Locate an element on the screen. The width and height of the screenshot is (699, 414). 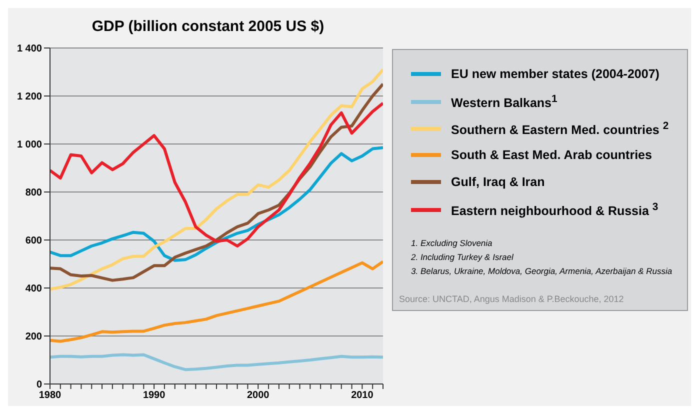
legend-label: South & East Med. Arab countries is located at coordinates (551, 155).